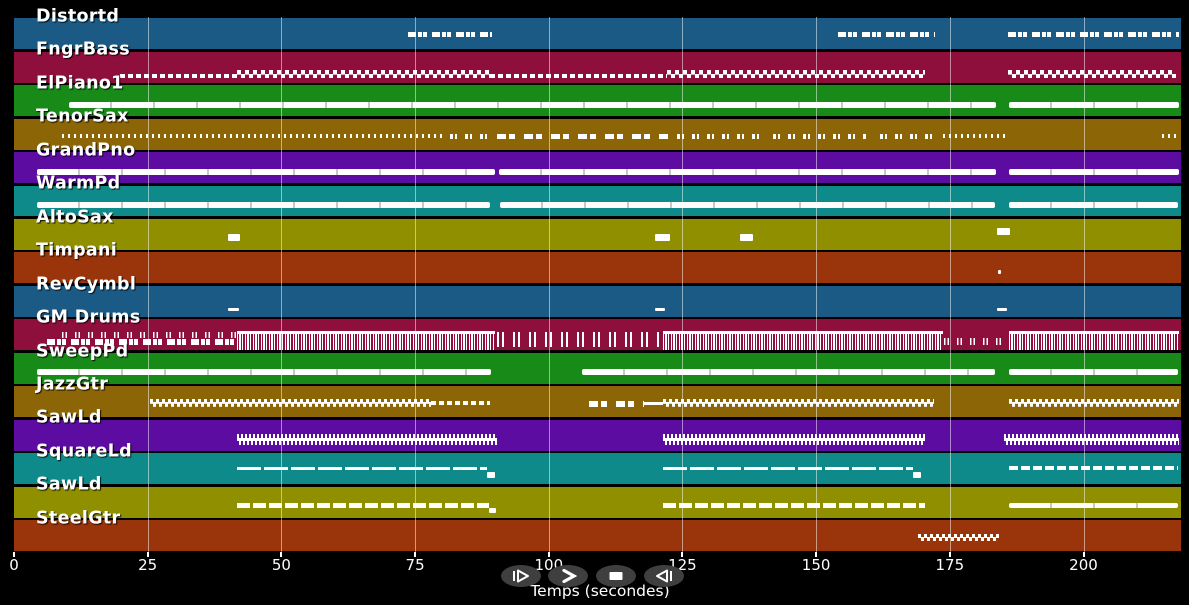 The image size is (1189, 605). What do you see at coordinates (78, 183) in the screenshot?
I see `track-label: WarmPd` at bounding box center [78, 183].